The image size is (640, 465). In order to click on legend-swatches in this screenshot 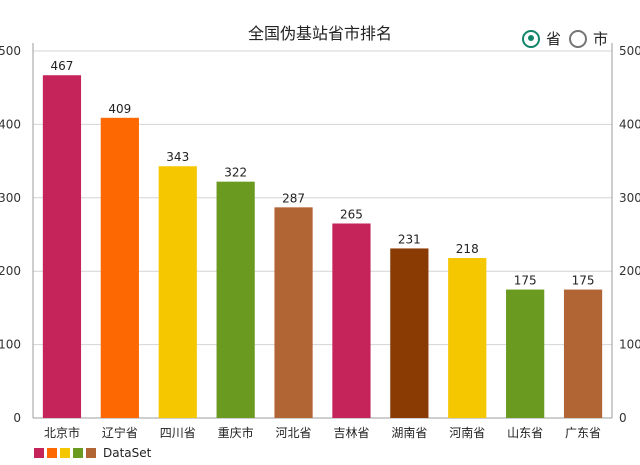, I will do `click(66, 453)`.